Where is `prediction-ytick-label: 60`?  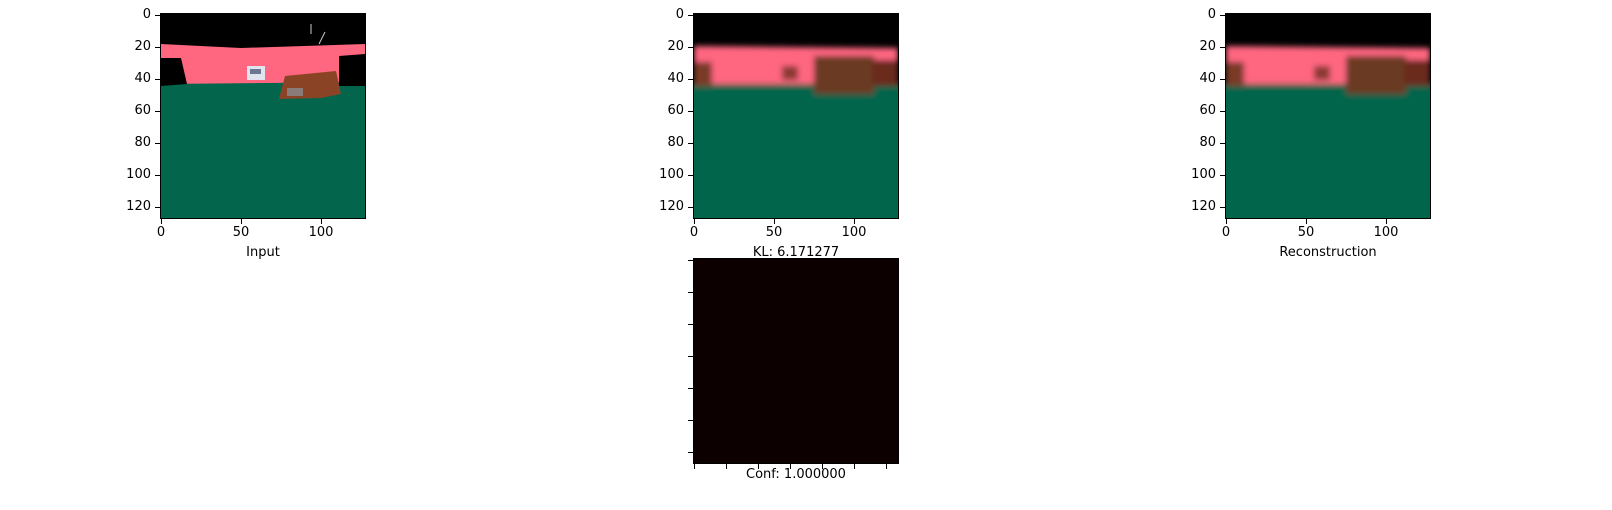 prediction-ytick-label: 60 is located at coordinates (675, 110).